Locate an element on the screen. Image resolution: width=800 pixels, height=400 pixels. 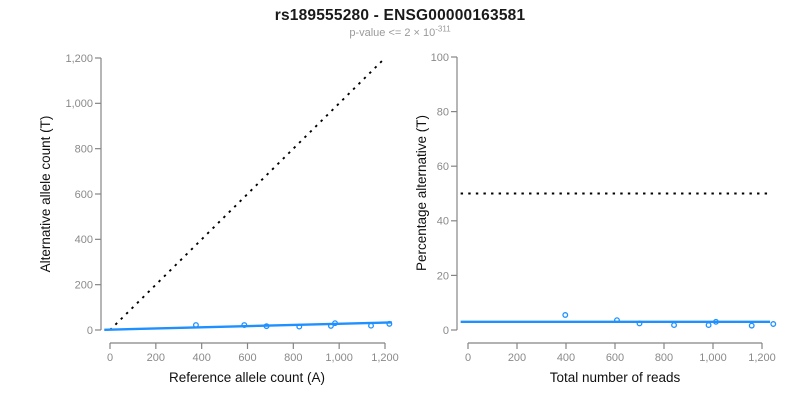
y-tick-label: 1,200 is located at coordinates (79, 59).